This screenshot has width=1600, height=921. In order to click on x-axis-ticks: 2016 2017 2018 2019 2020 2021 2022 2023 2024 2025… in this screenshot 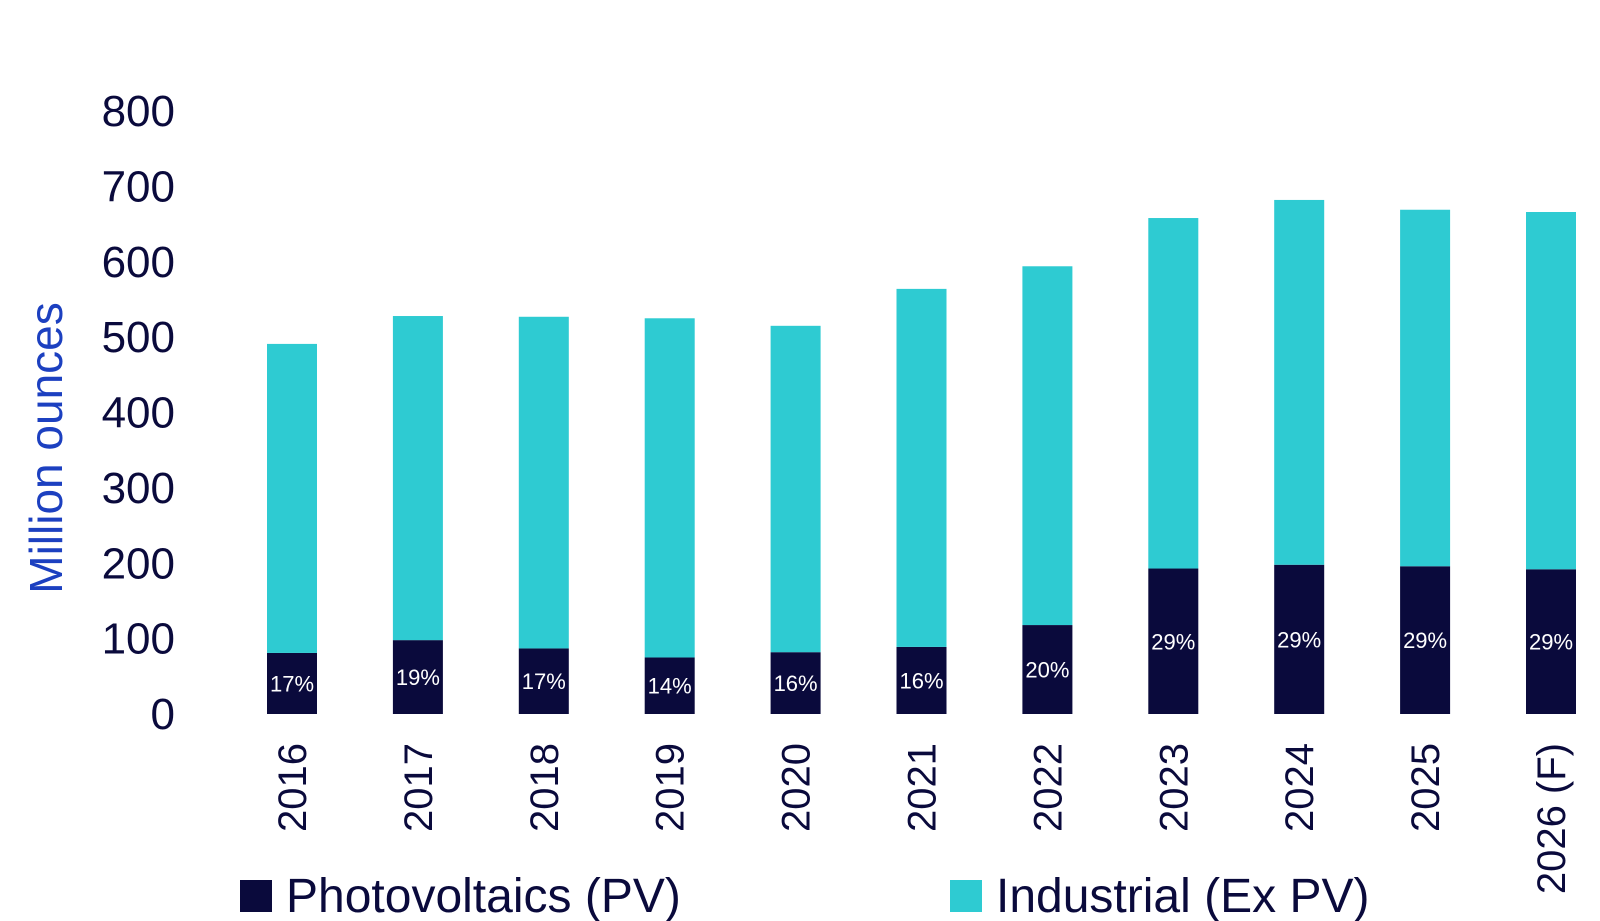, I will do `click(922, 818)`.